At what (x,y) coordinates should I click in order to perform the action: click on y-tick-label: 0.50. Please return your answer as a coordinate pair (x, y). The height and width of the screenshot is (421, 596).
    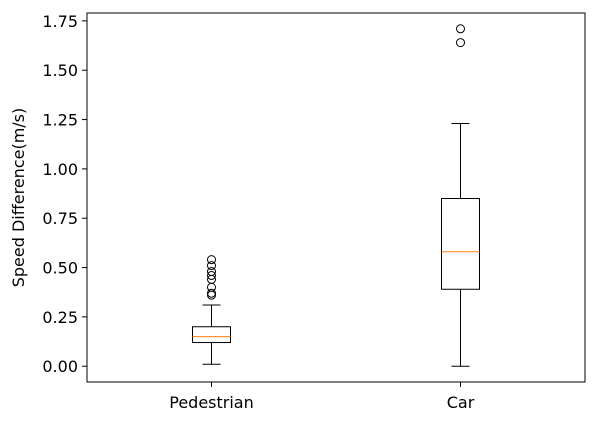
    Looking at the image, I should click on (60, 268).